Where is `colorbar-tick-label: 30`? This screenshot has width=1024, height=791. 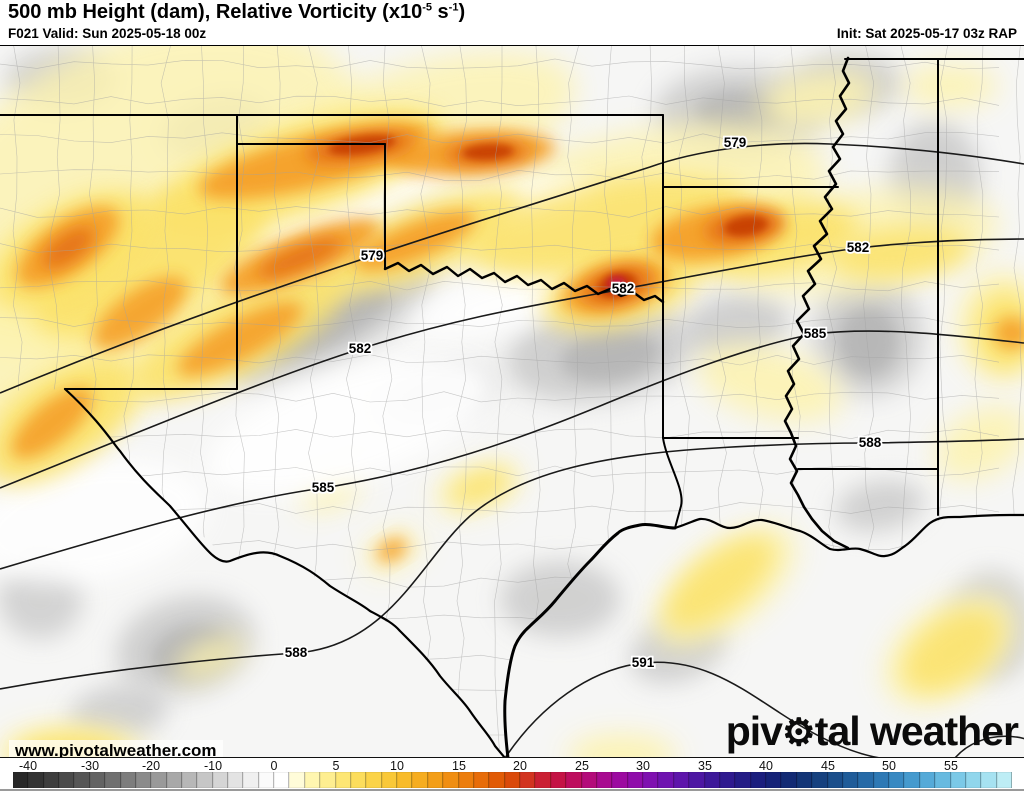
colorbar-tick-label: 30 is located at coordinates (643, 766).